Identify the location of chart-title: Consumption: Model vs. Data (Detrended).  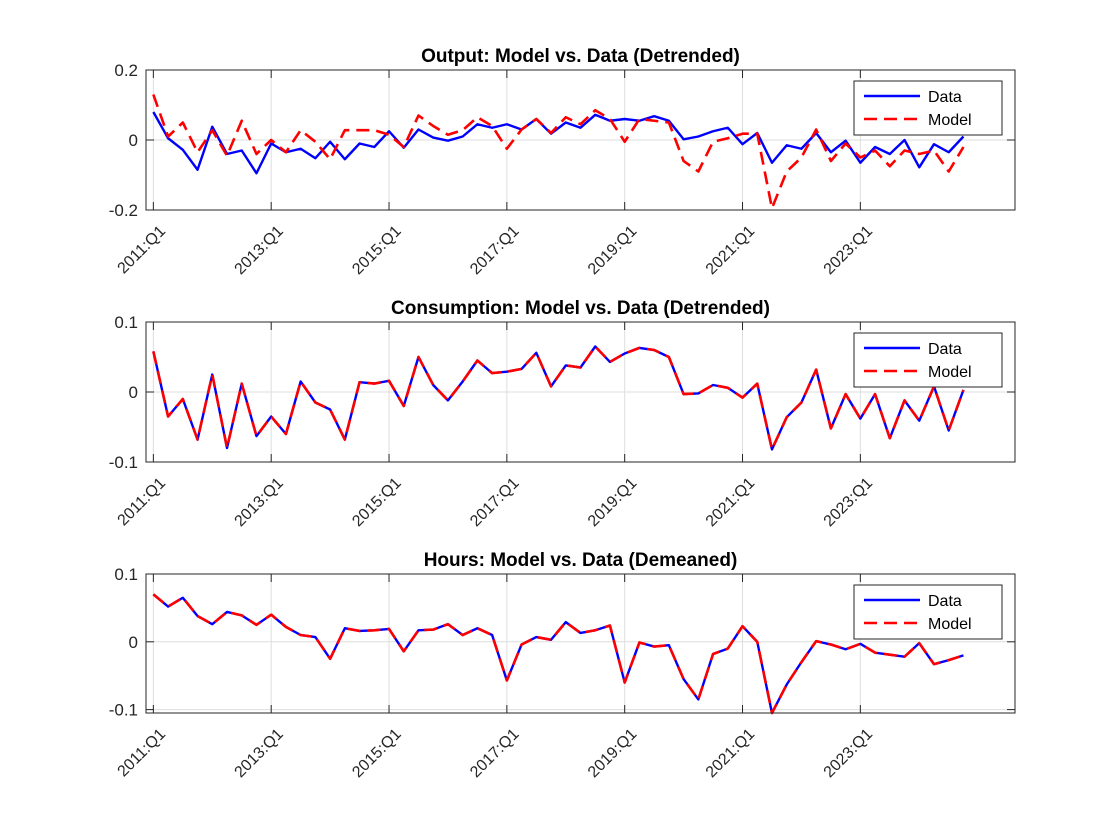
(580, 308).